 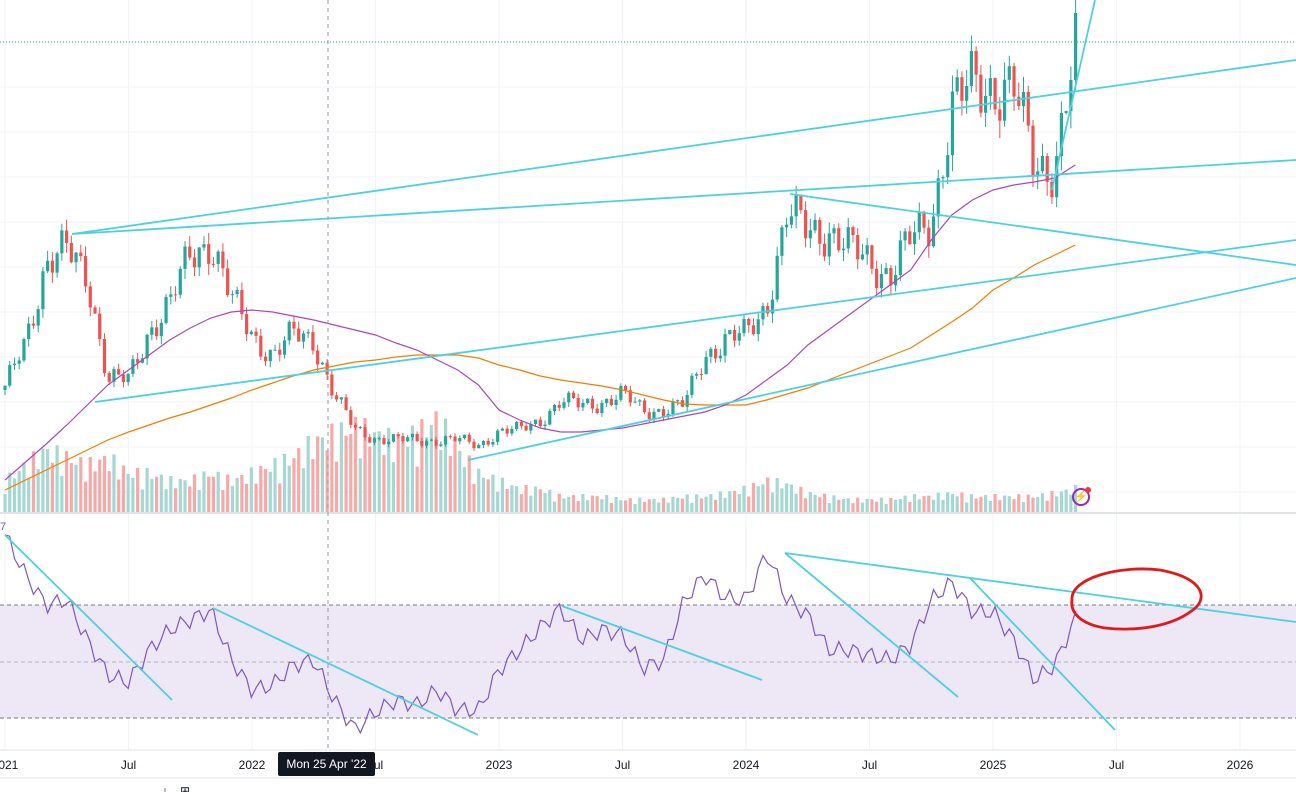 I want to click on annotation-circle, so click(x=1136, y=599).